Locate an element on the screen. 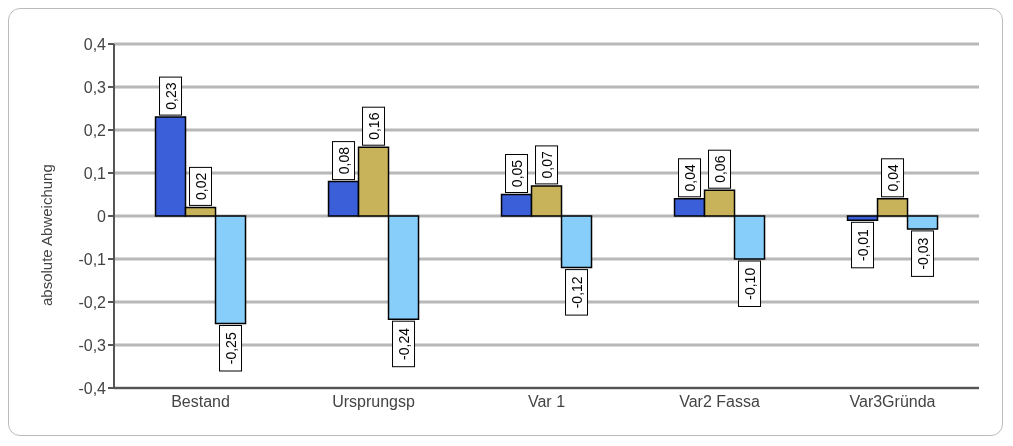 The height and width of the screenshot is (446, 1013). data-label: -0,12 is located at coordinates (576, 292).